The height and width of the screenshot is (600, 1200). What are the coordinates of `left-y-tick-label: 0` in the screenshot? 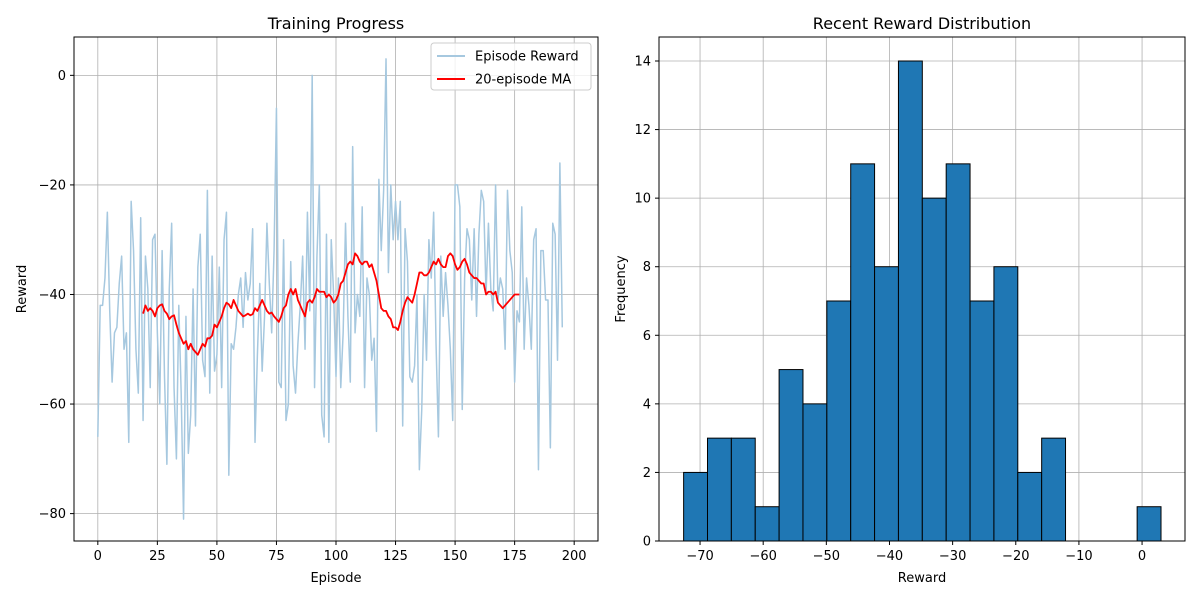 It's located at (62, 76).